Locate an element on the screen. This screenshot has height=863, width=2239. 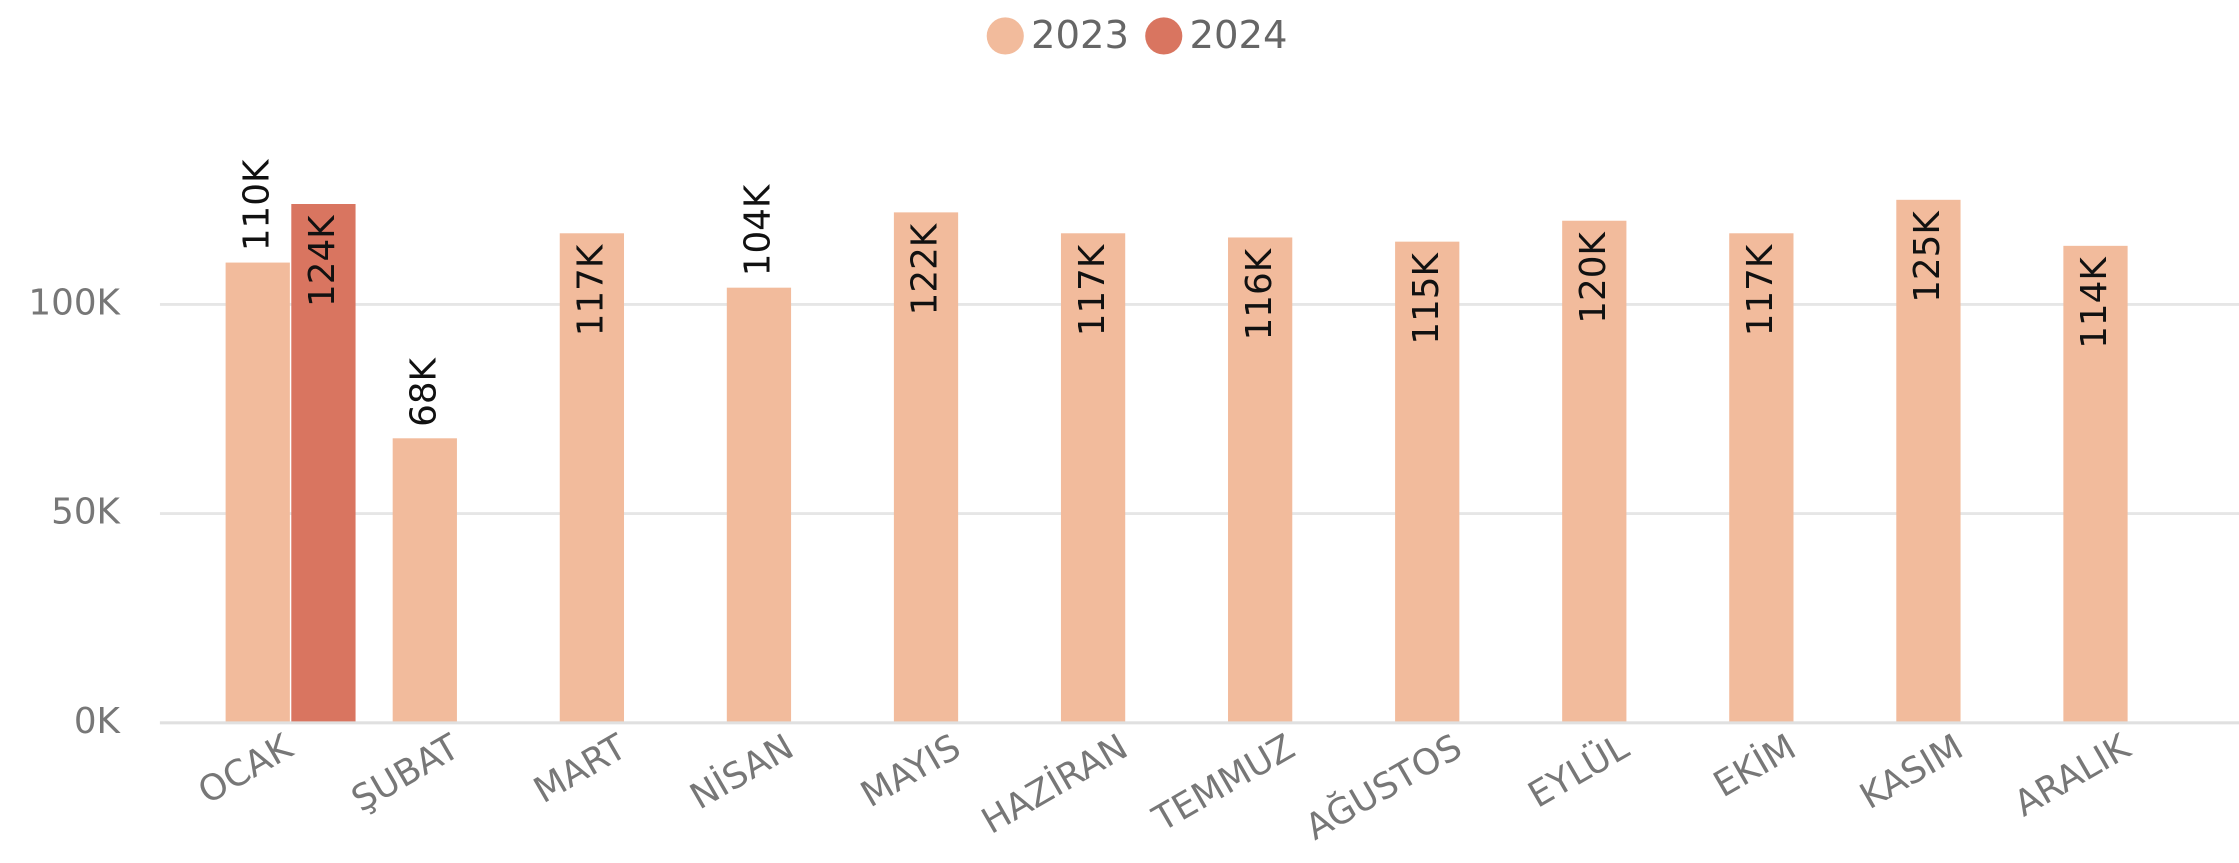
data-label: 116K is located at coordinates (1259, 293).